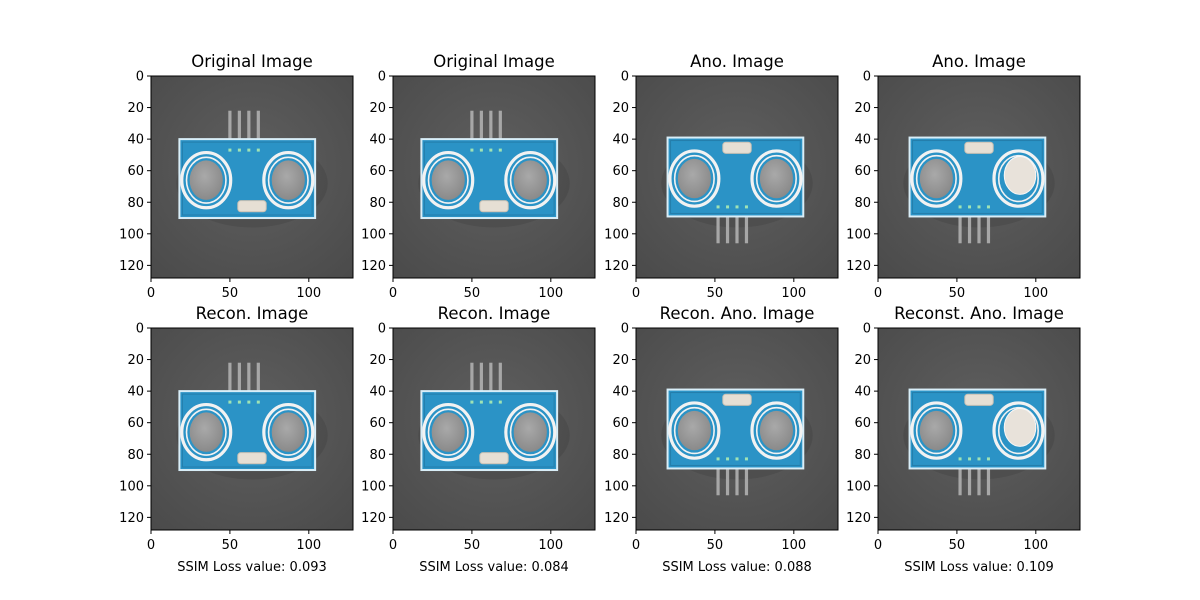 The width and height of the screenshot is (1200, 600). I want to click on x-tick-label: 100, so click(793, 293).